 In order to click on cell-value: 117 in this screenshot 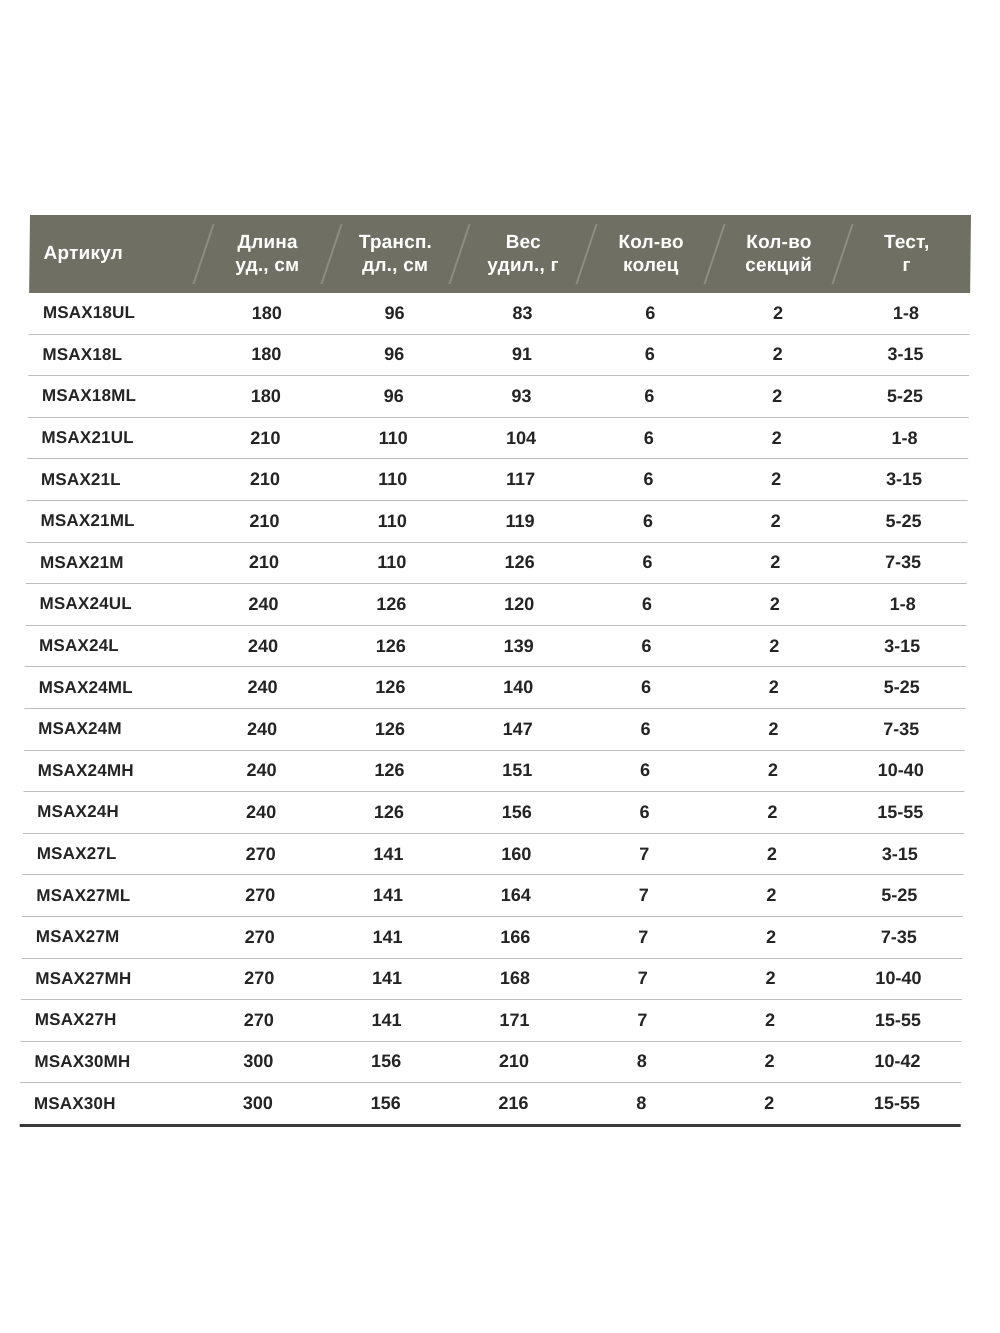, I will do `click(520, 479)`.